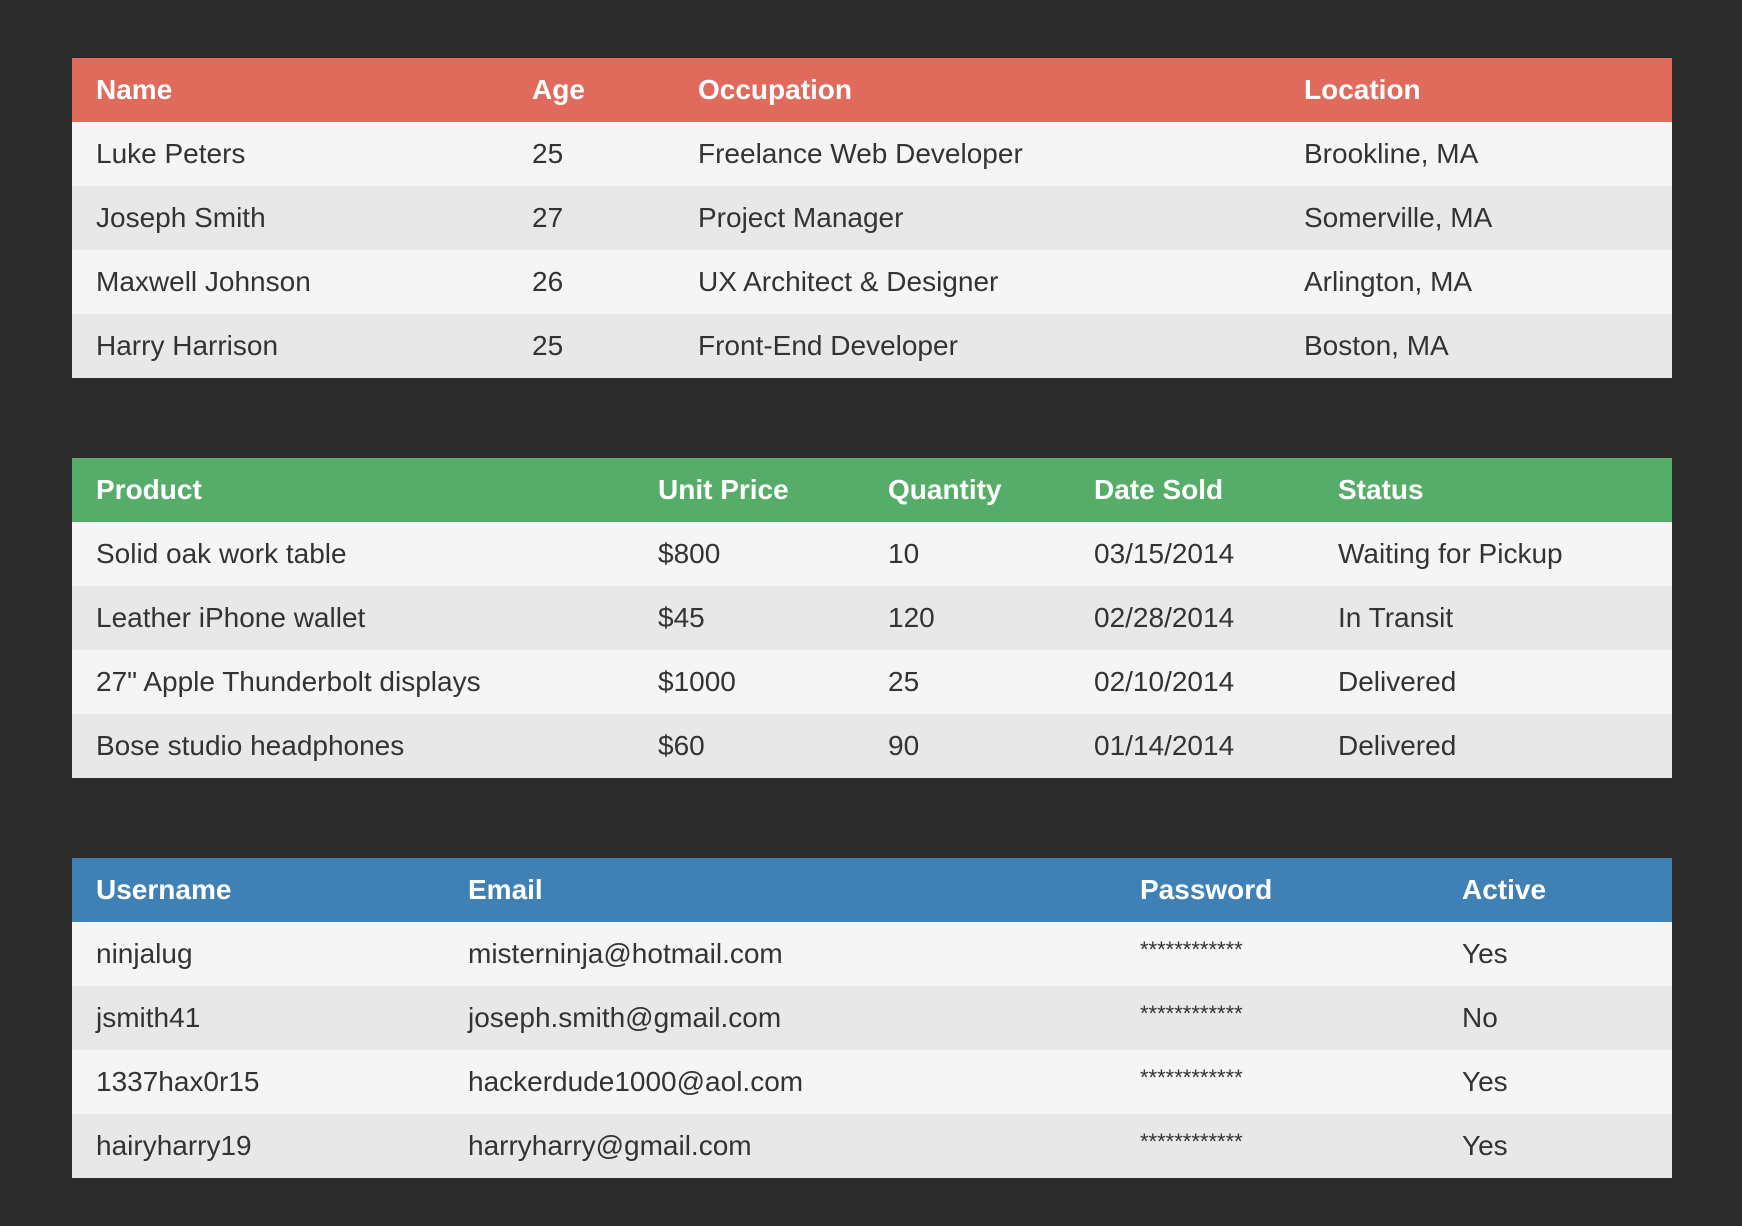  Describe the element at coordinates (967, 554) in the screenshot. I see `cell-quantity: 10` at that location.